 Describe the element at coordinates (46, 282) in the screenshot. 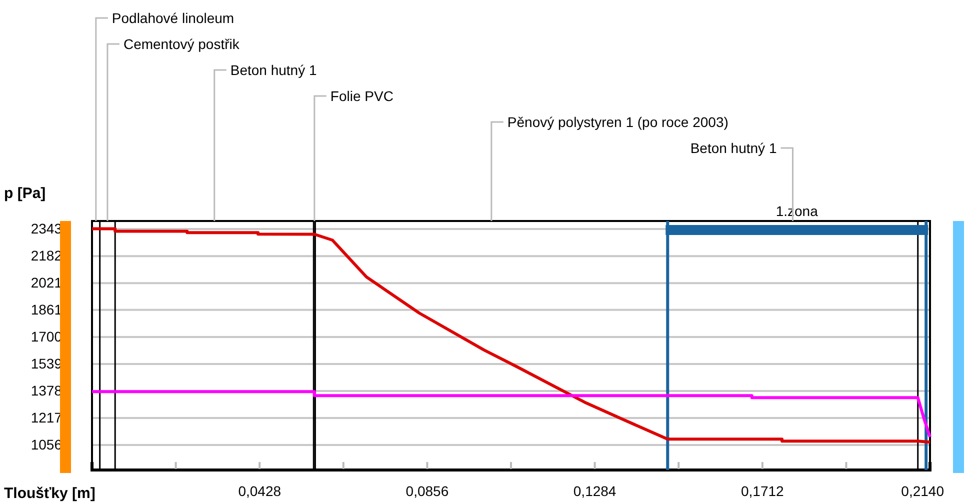

I see `y-tick-label: 2021` at that location.